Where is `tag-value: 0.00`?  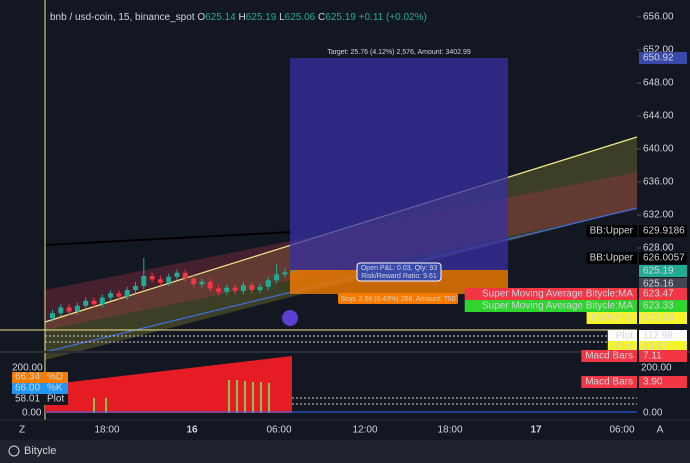
tag-value: 0.00 is located at coordinates (653, 413).